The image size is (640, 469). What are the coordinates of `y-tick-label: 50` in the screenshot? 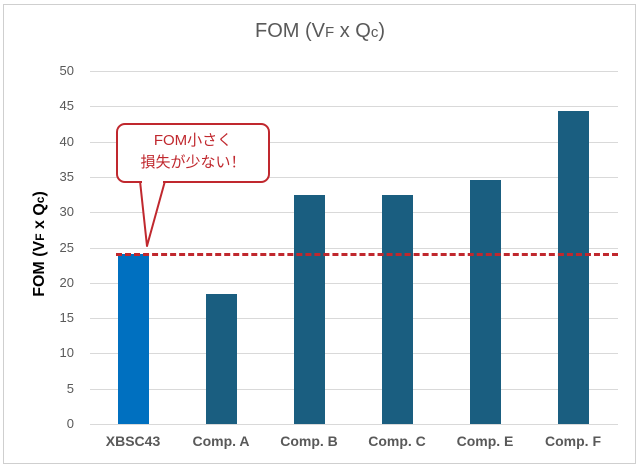 It's located at (66, 70).